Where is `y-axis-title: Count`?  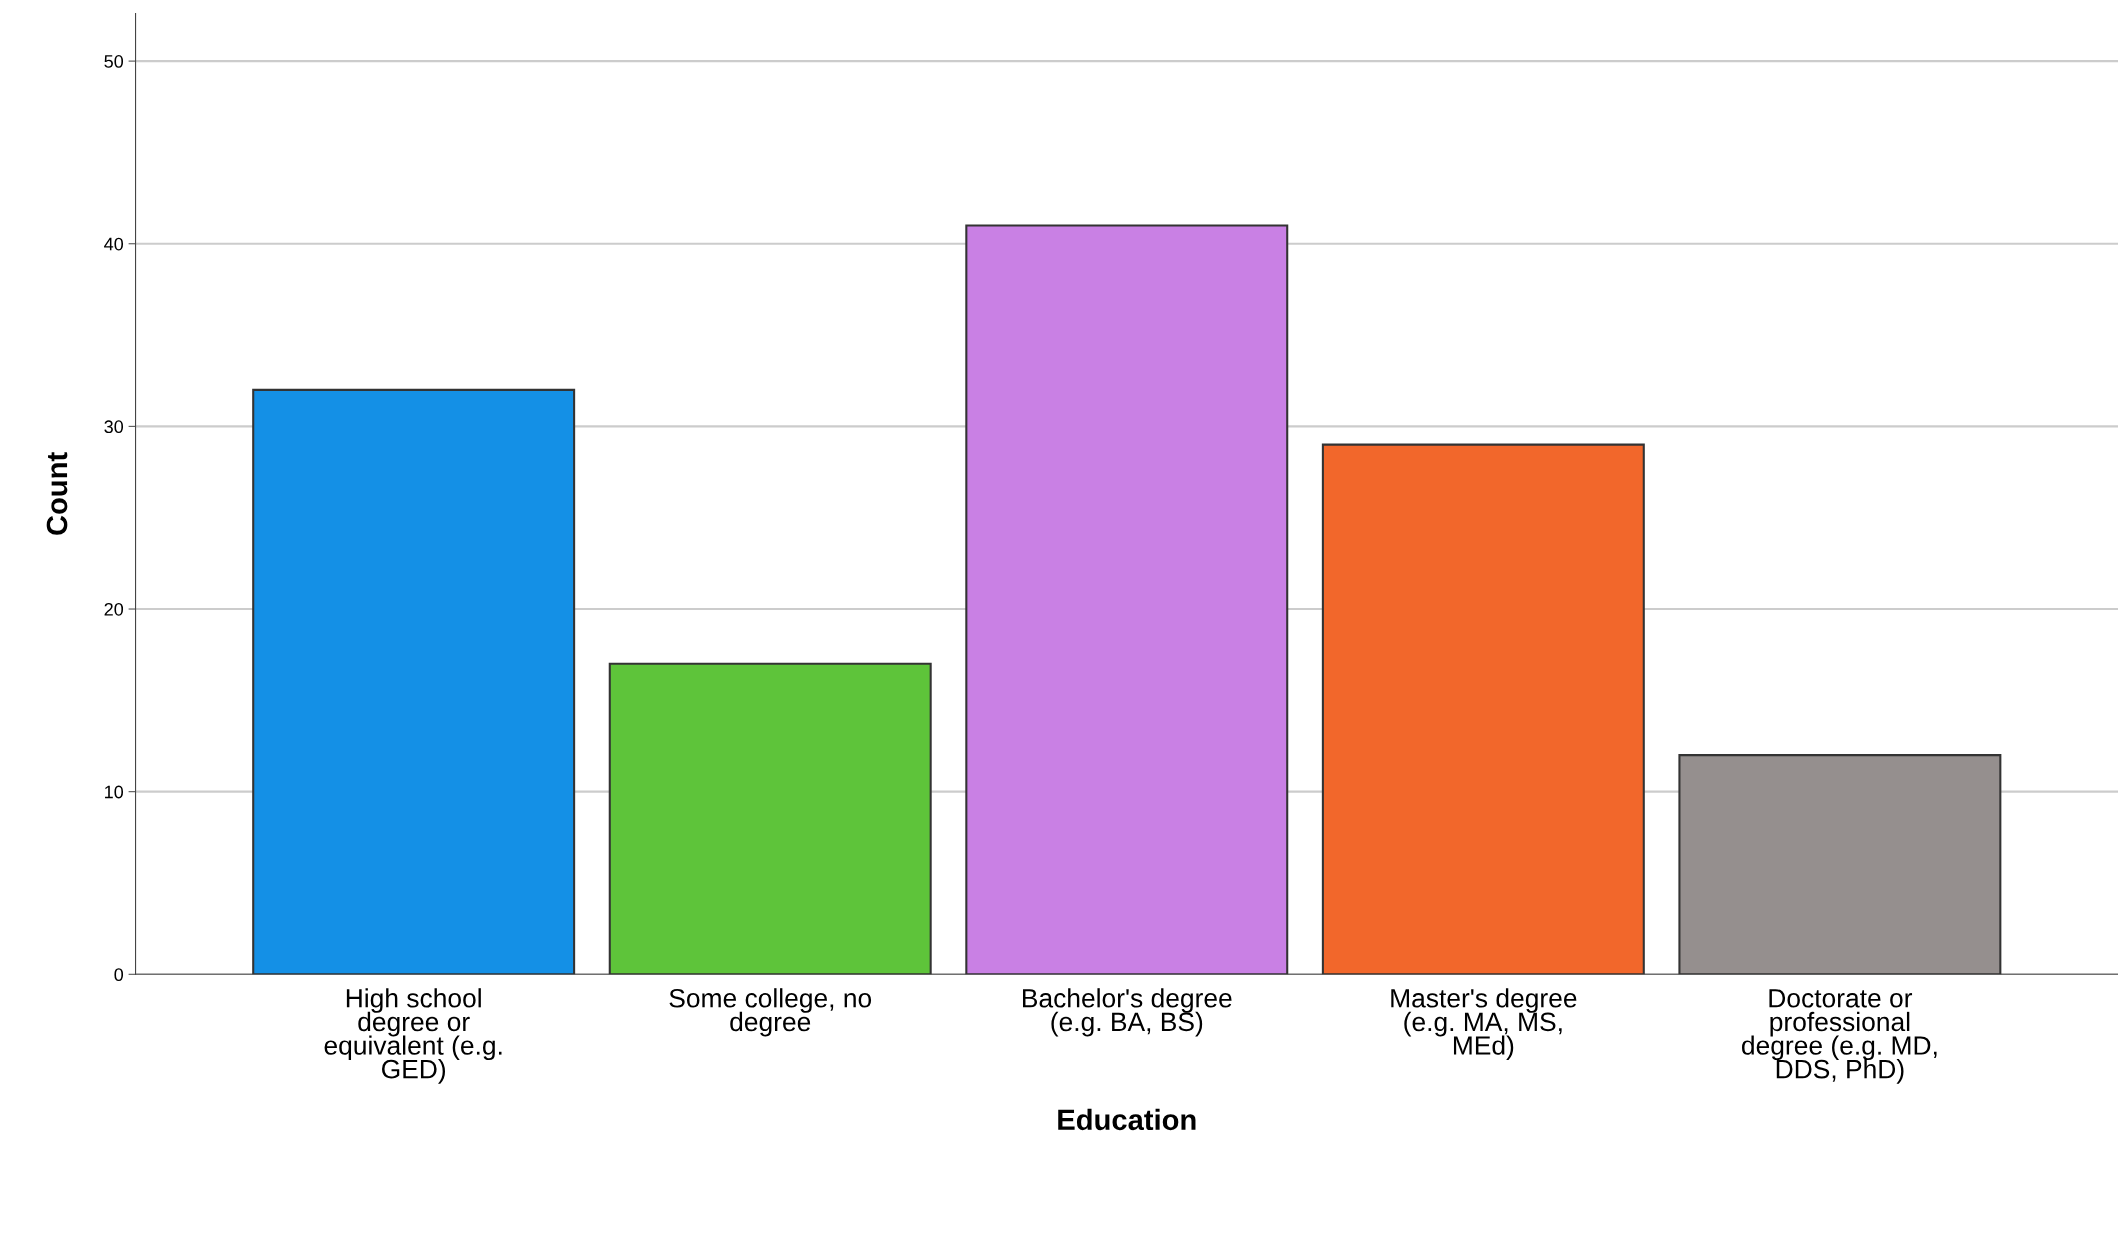 y-axis-title: Count is located at coordinates (57, 493).